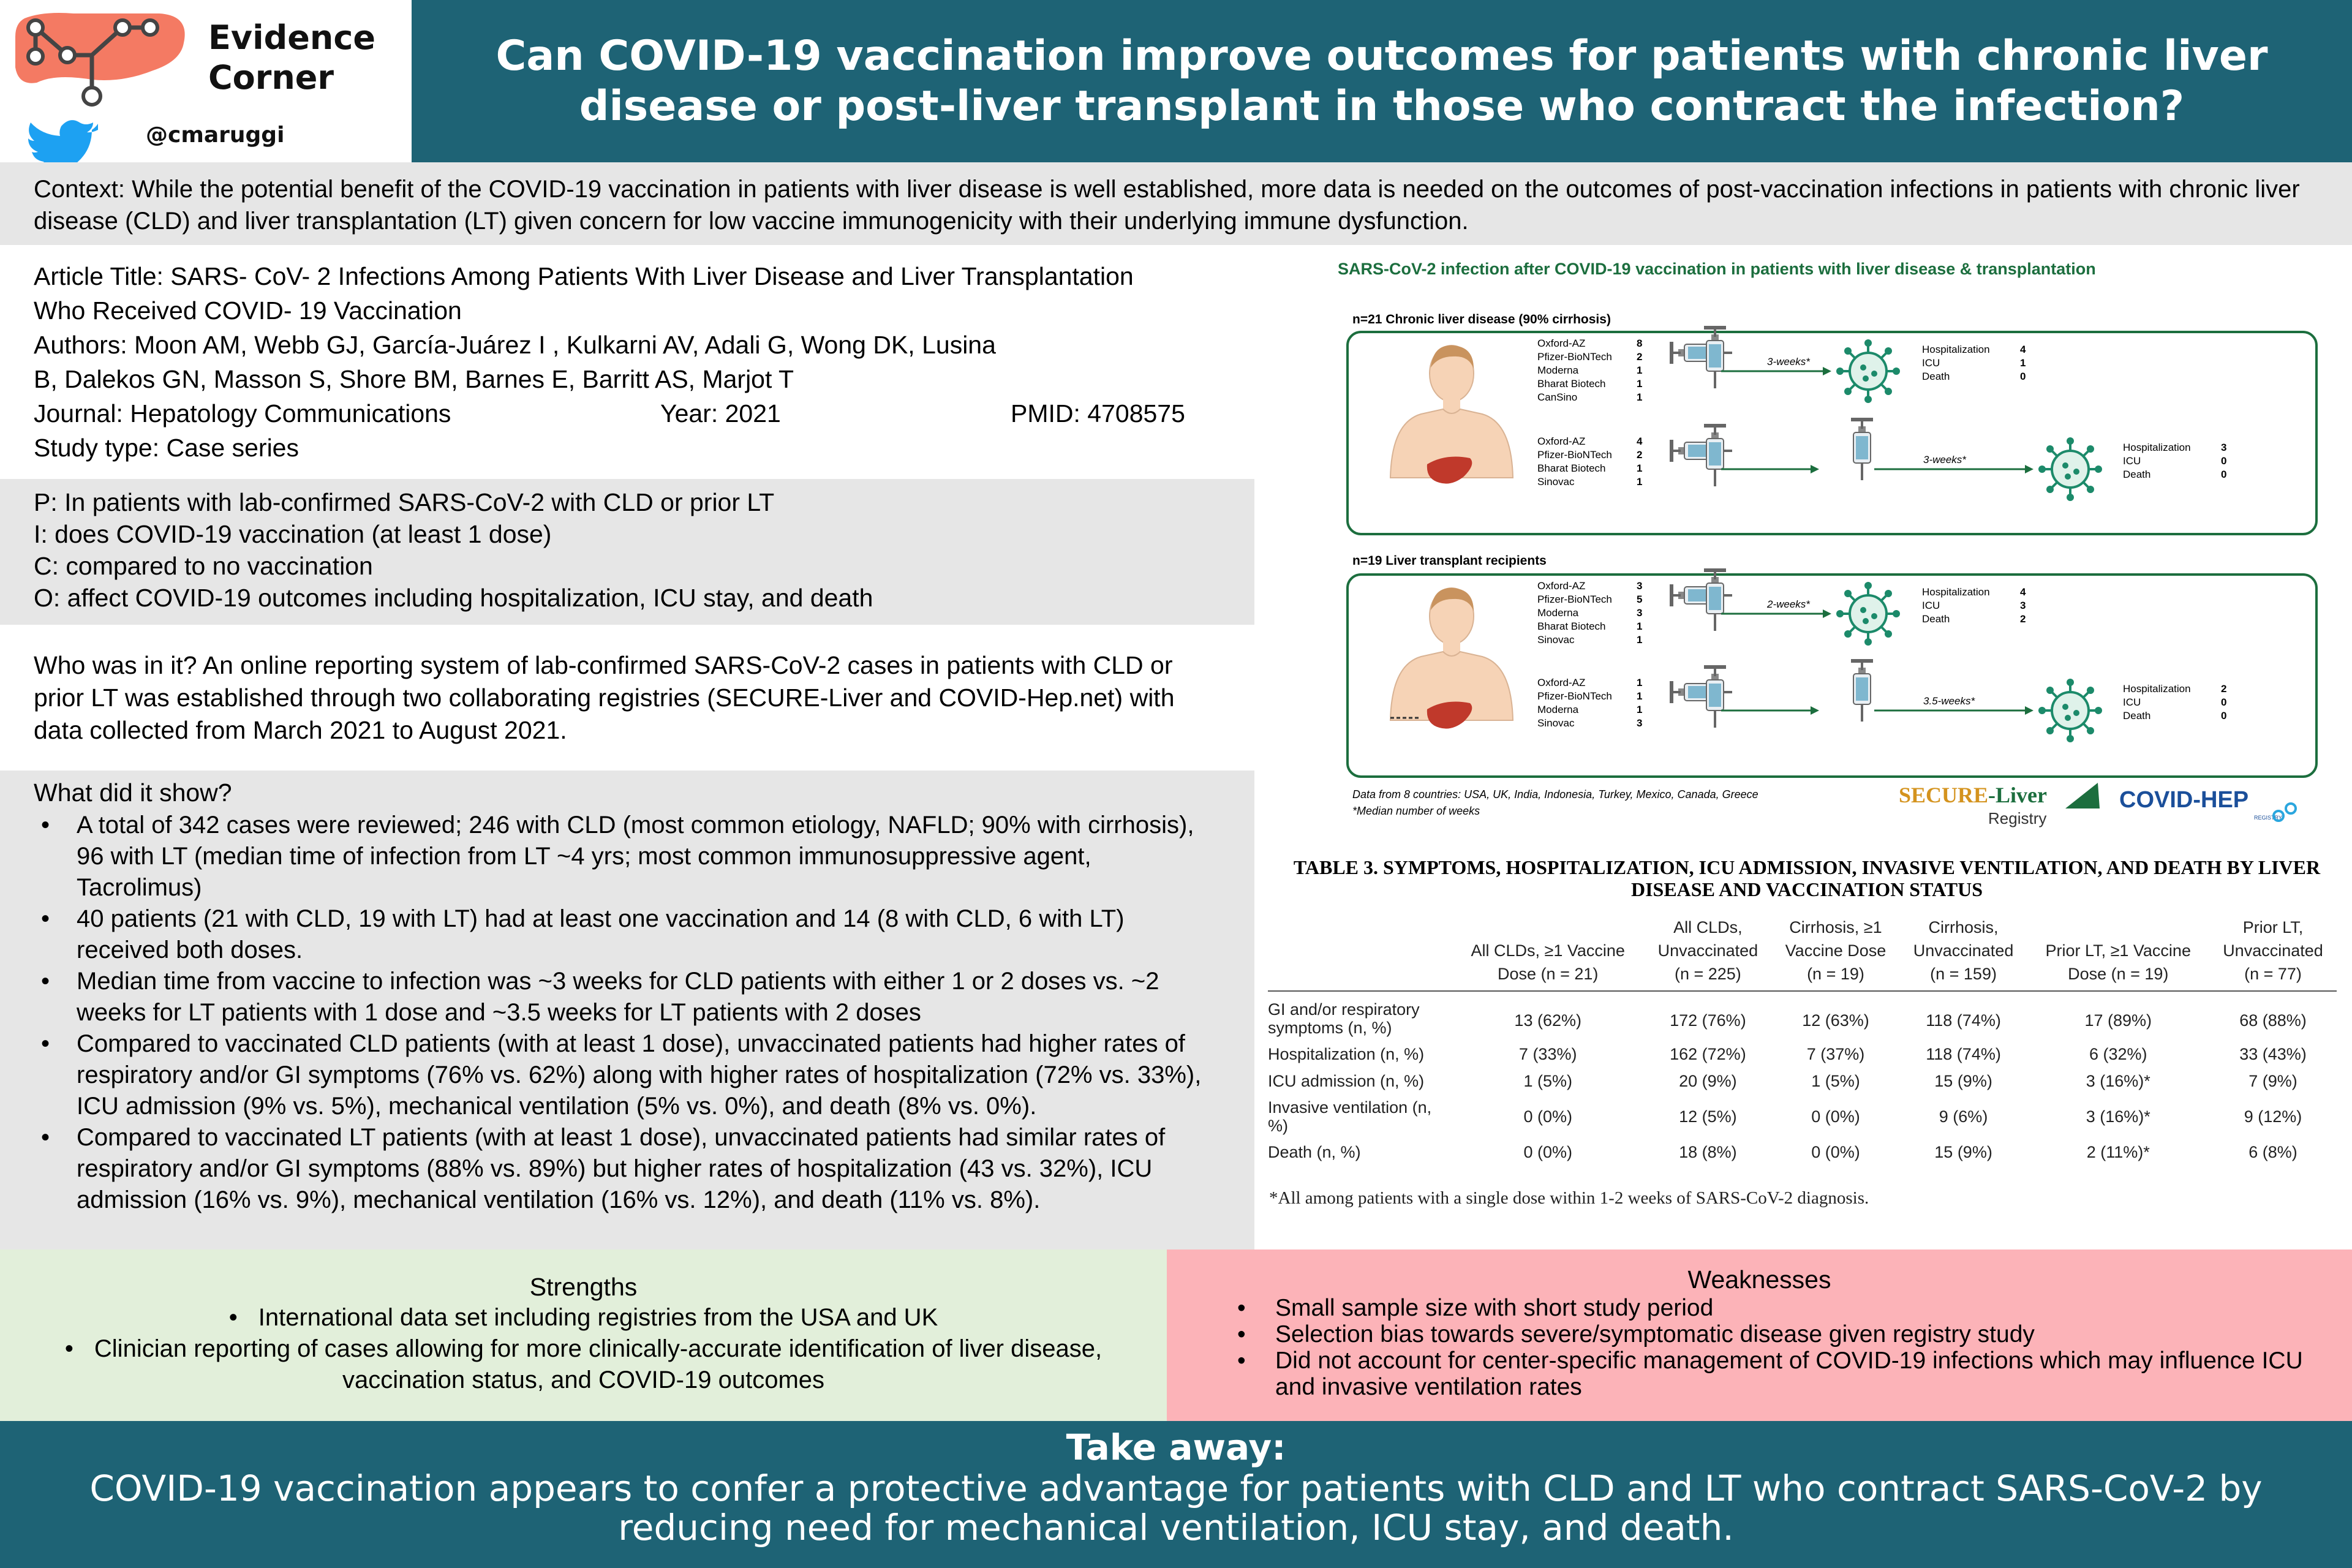 The image size is (2352, 1568). Describe the element at coordinates (1360, 954) in the screenshot. I see `table-header-empty` at that location.